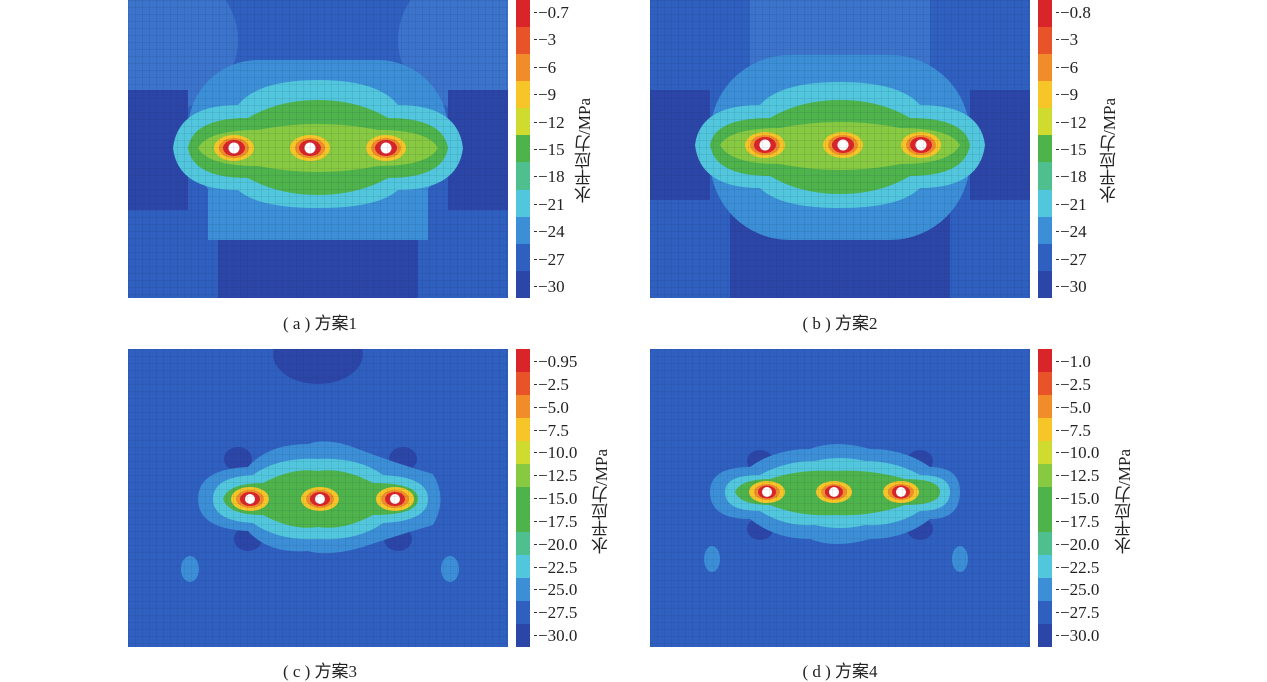 The image size is (1267, 682). What do you see at coordinates (1124, 501) in the screenshot?
I see `colorbar-label-d: 水平应力/MPa` at bounding box center [1124, 501].